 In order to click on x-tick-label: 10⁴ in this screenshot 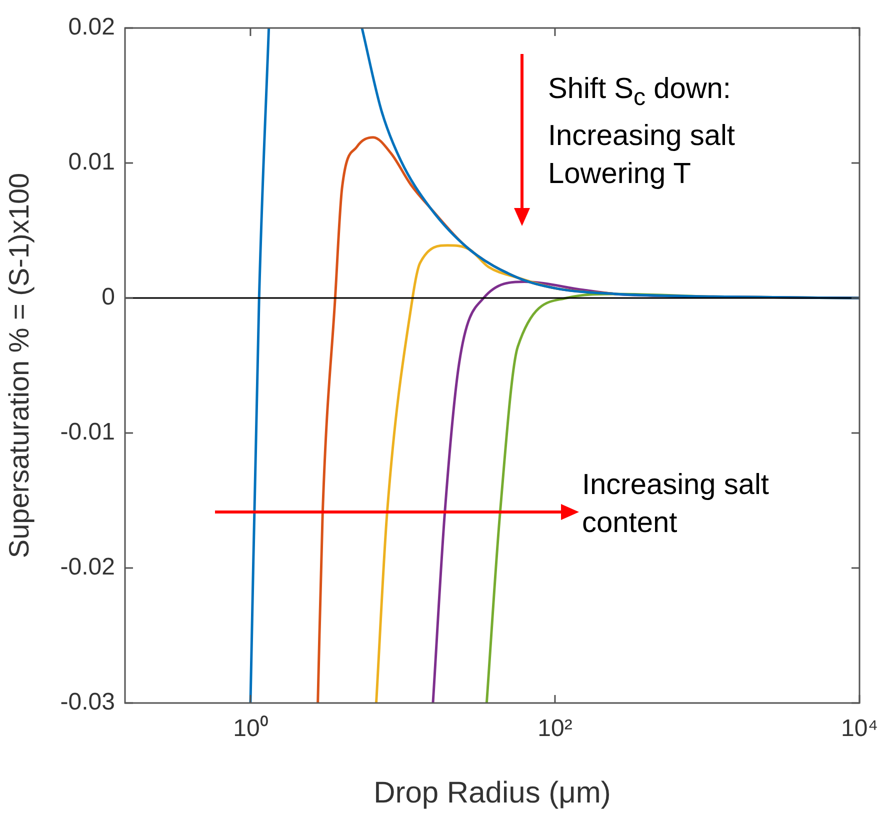, I will do `click(859, 728)`.